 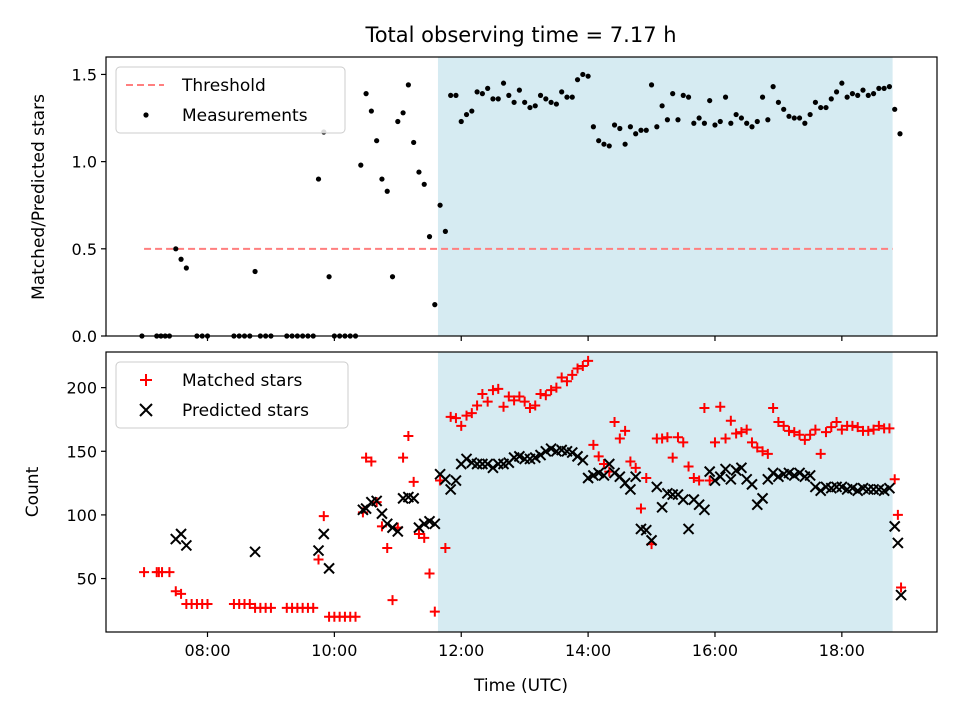 What do you see at coordinates (520, 35) in the screenshot?
I see `chart-title: Total observing time = 7.17 h` at bounding box center [520, 35].